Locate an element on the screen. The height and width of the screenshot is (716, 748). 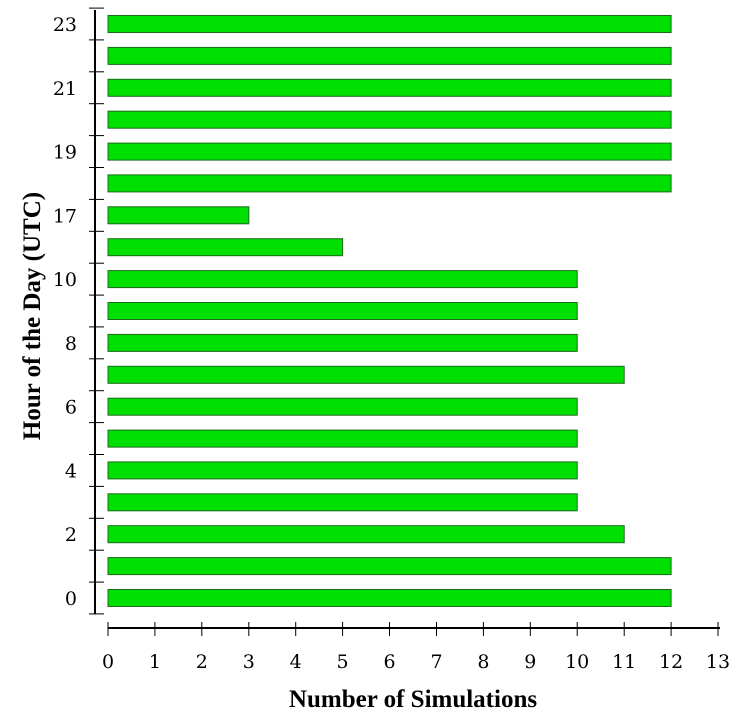
y-tick-label: 4 is located at coordinates (71, 471).